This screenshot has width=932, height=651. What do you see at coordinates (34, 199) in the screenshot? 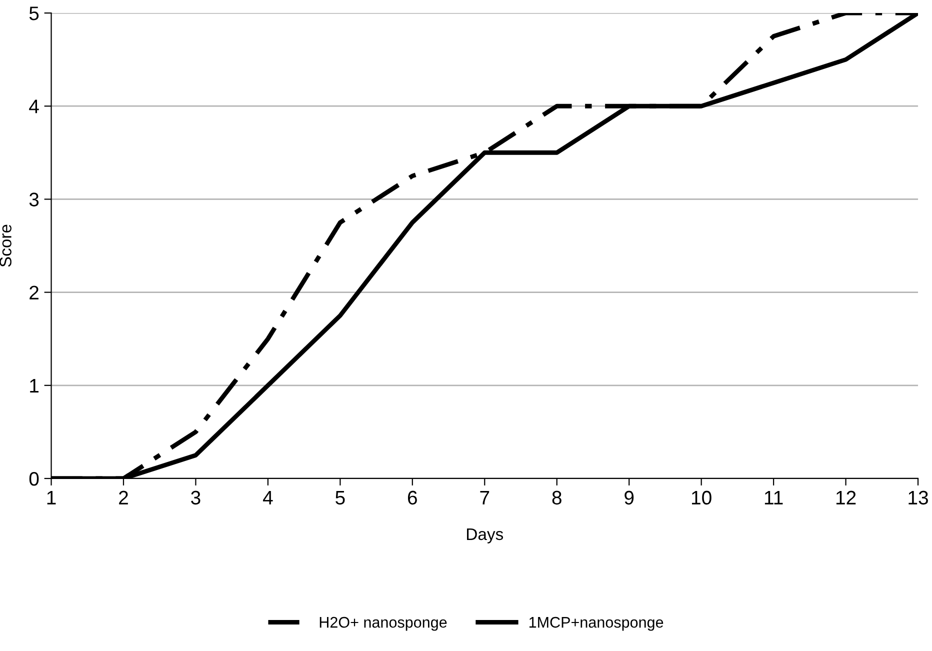
I see `y-tick-label: 3` at bounding box center [34, 199].